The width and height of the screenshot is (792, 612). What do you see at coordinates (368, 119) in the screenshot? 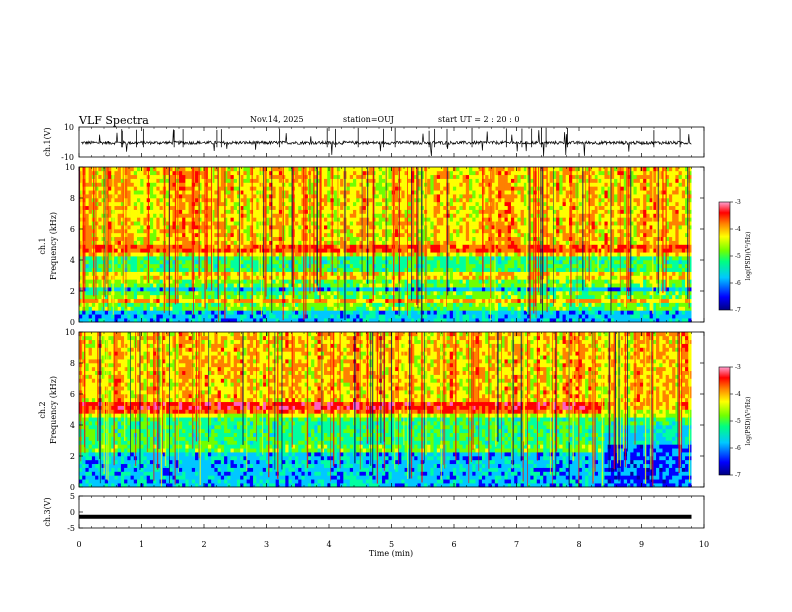
I see `station-label: station=OUJ` at bounding box center [368, 119].